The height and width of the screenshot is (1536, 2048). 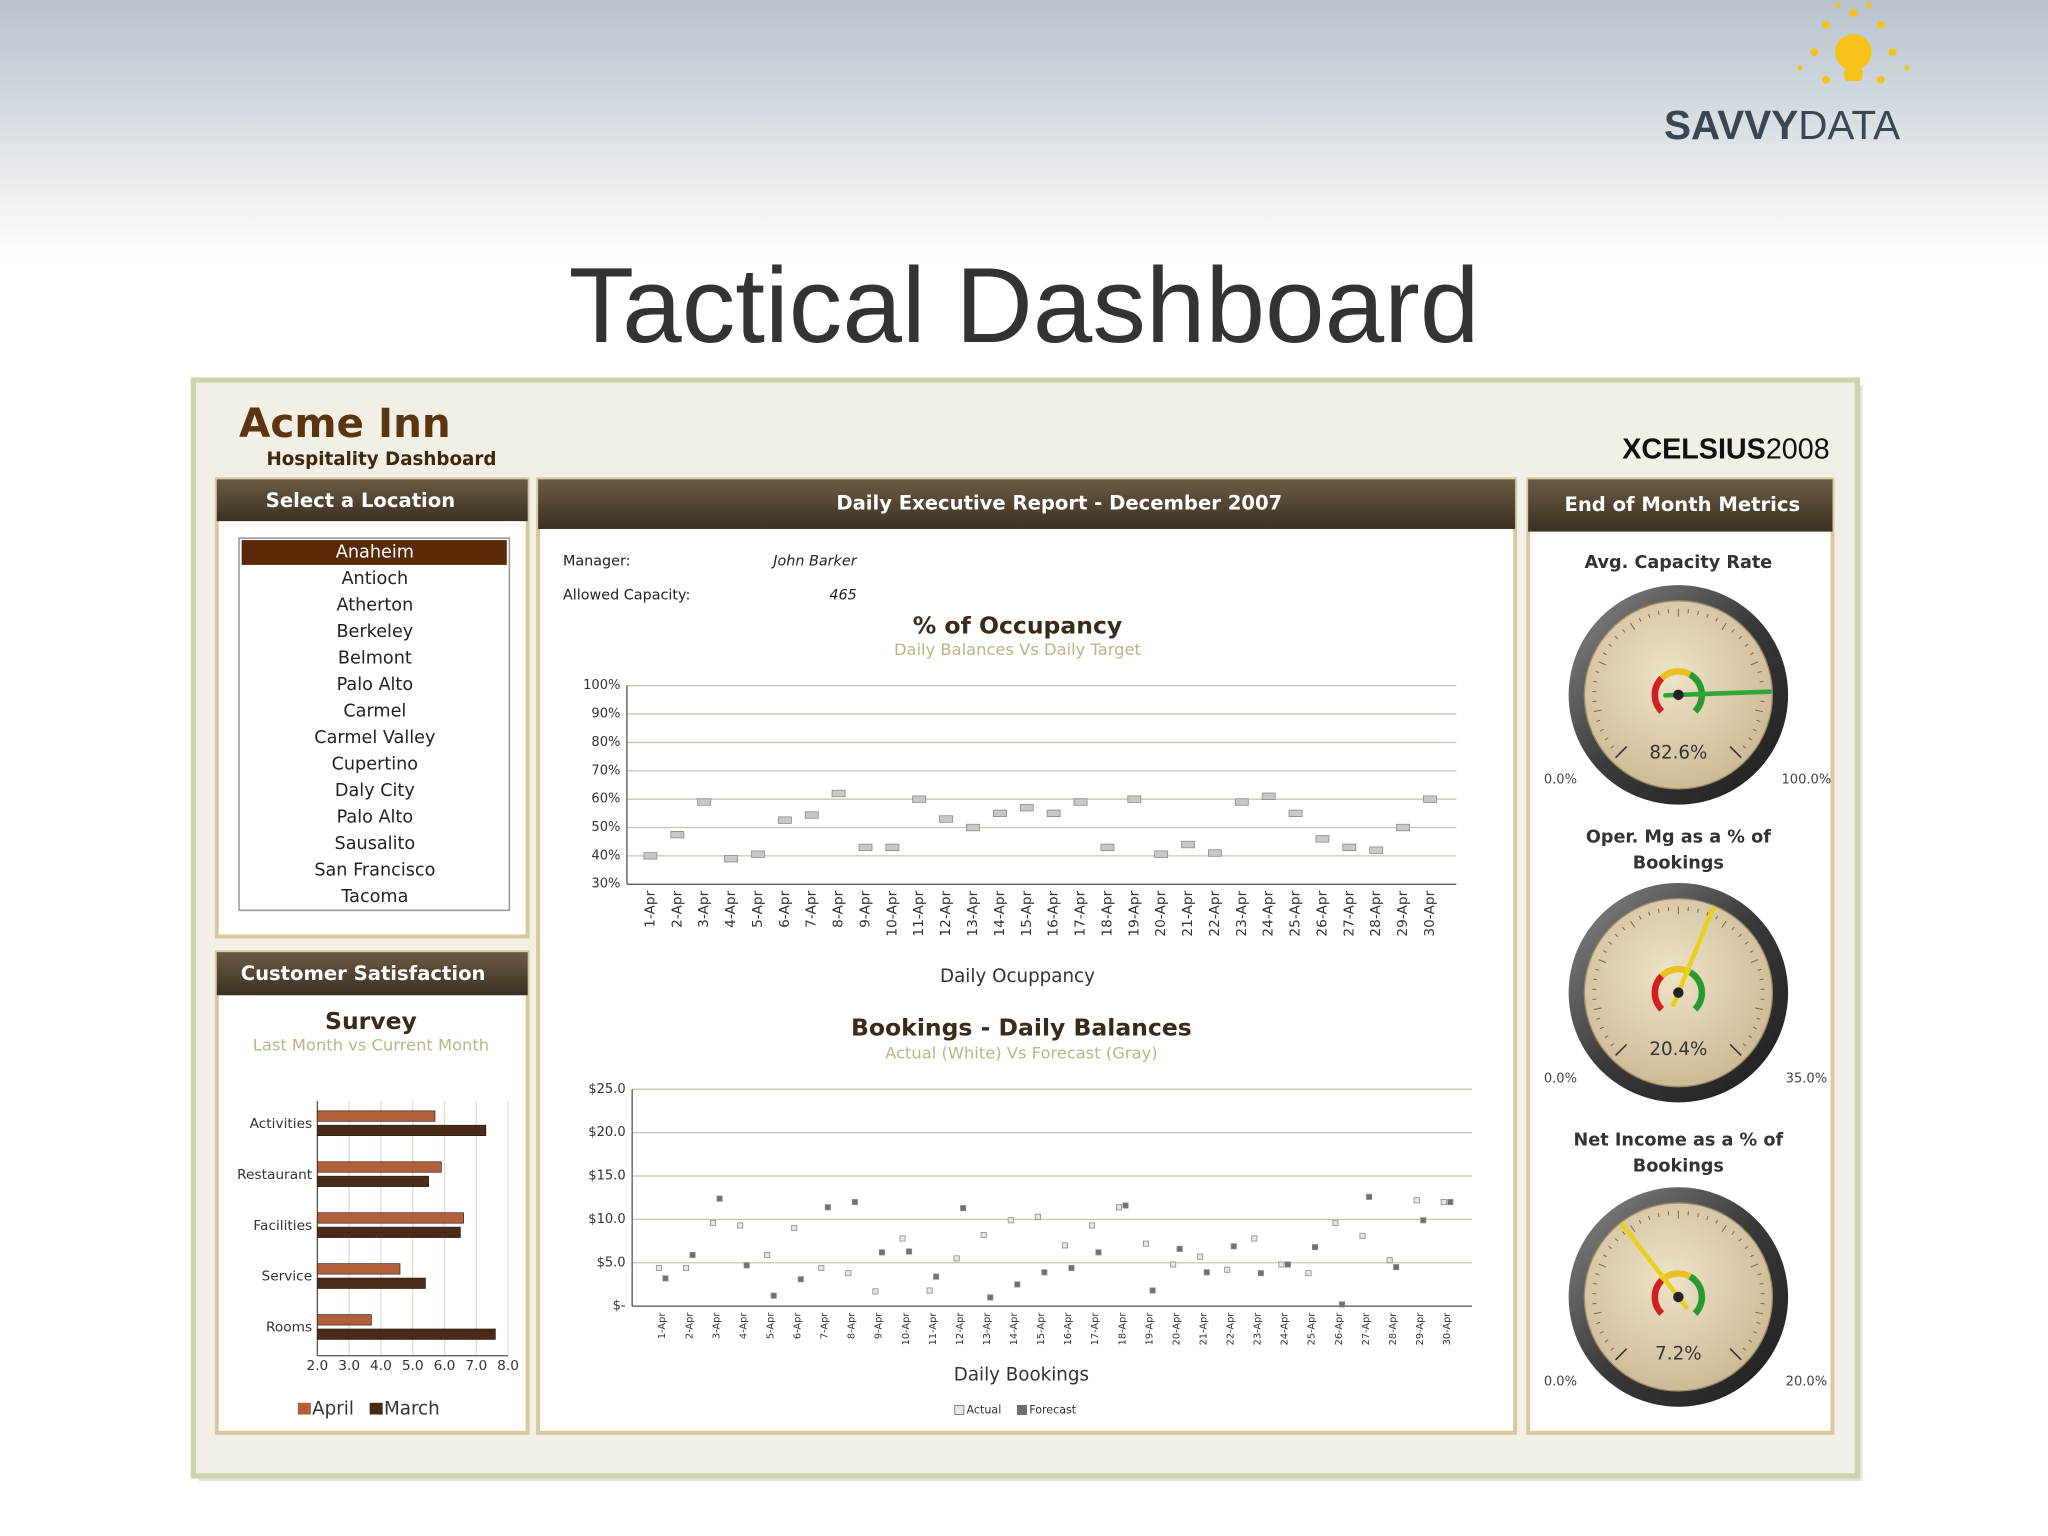 What do you see at coordinates (375, 844) in the screenshot?
I see `location-item: Sausalito` at bounding box center [375, 844].